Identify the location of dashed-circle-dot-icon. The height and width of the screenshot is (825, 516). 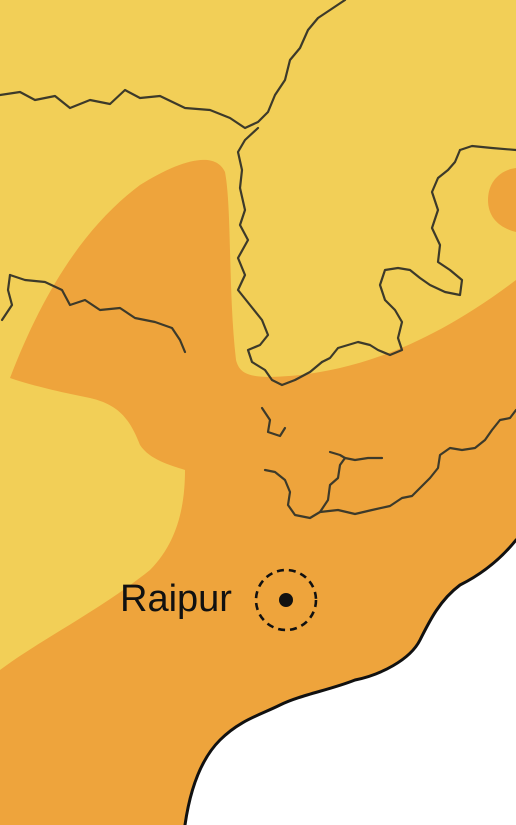
(286, 600).